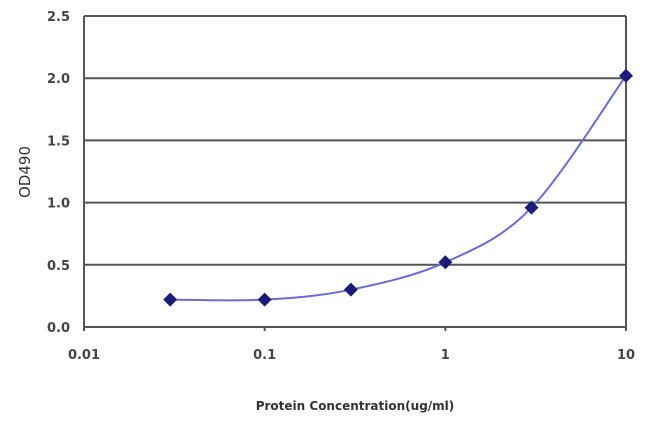 The image size is (650, 425). Describe the element at coordinates (58, 204) in the screenshot. I see `y-tick-label: 1.0` at that location.